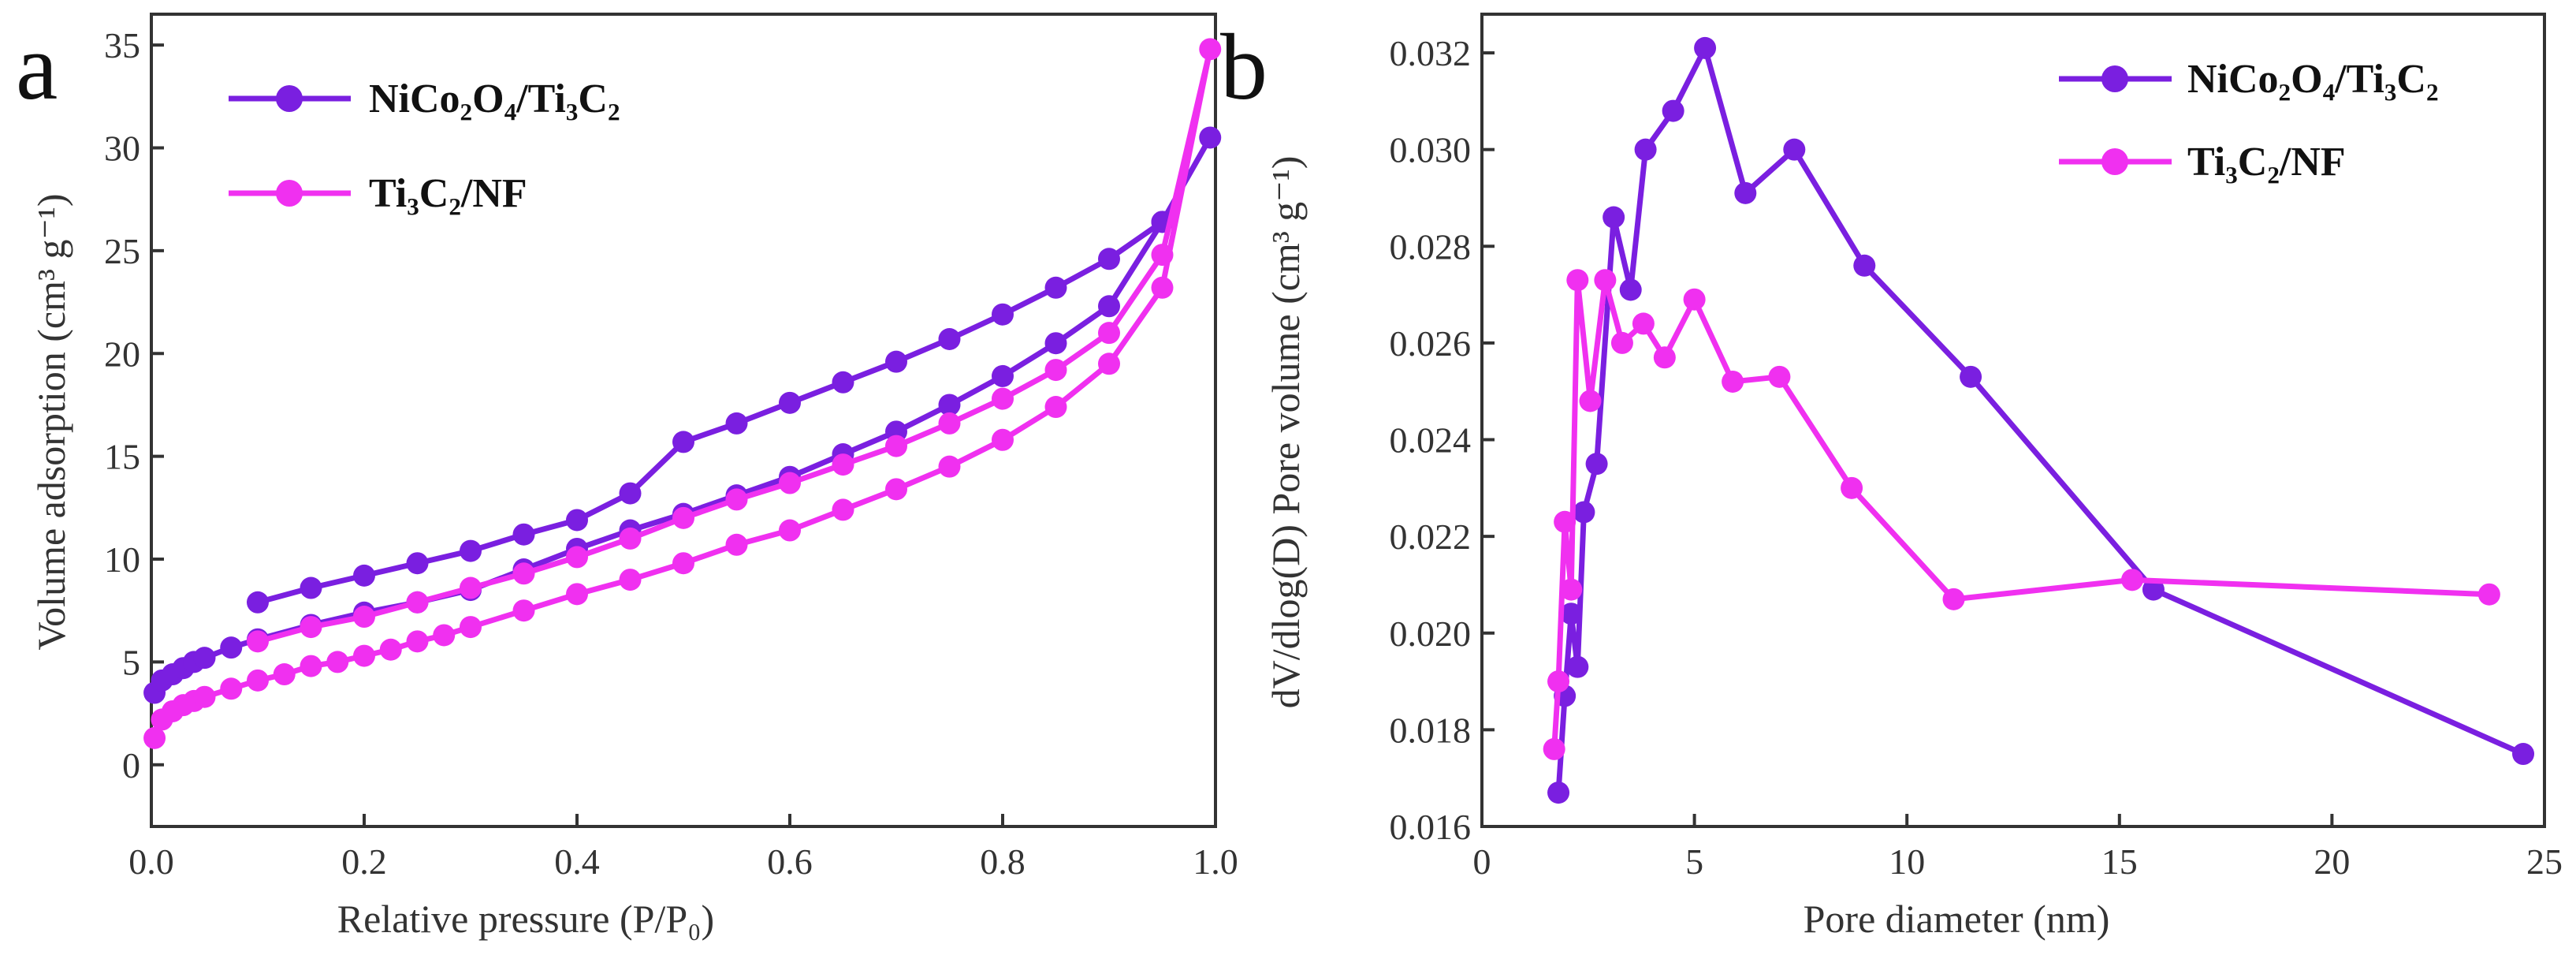 The width and height of the screenshot is (2576, 970). I want to click on panel-b-x-tick-label: 15, so click(2119, 861).